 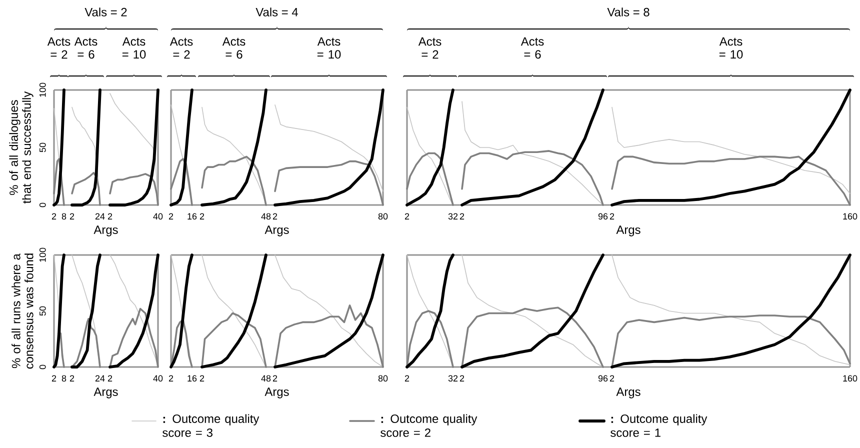 What do you see at coordinates (277, 12) in the screenshot?
I see `text: Vals = 4` at bounding box center [277, 12].